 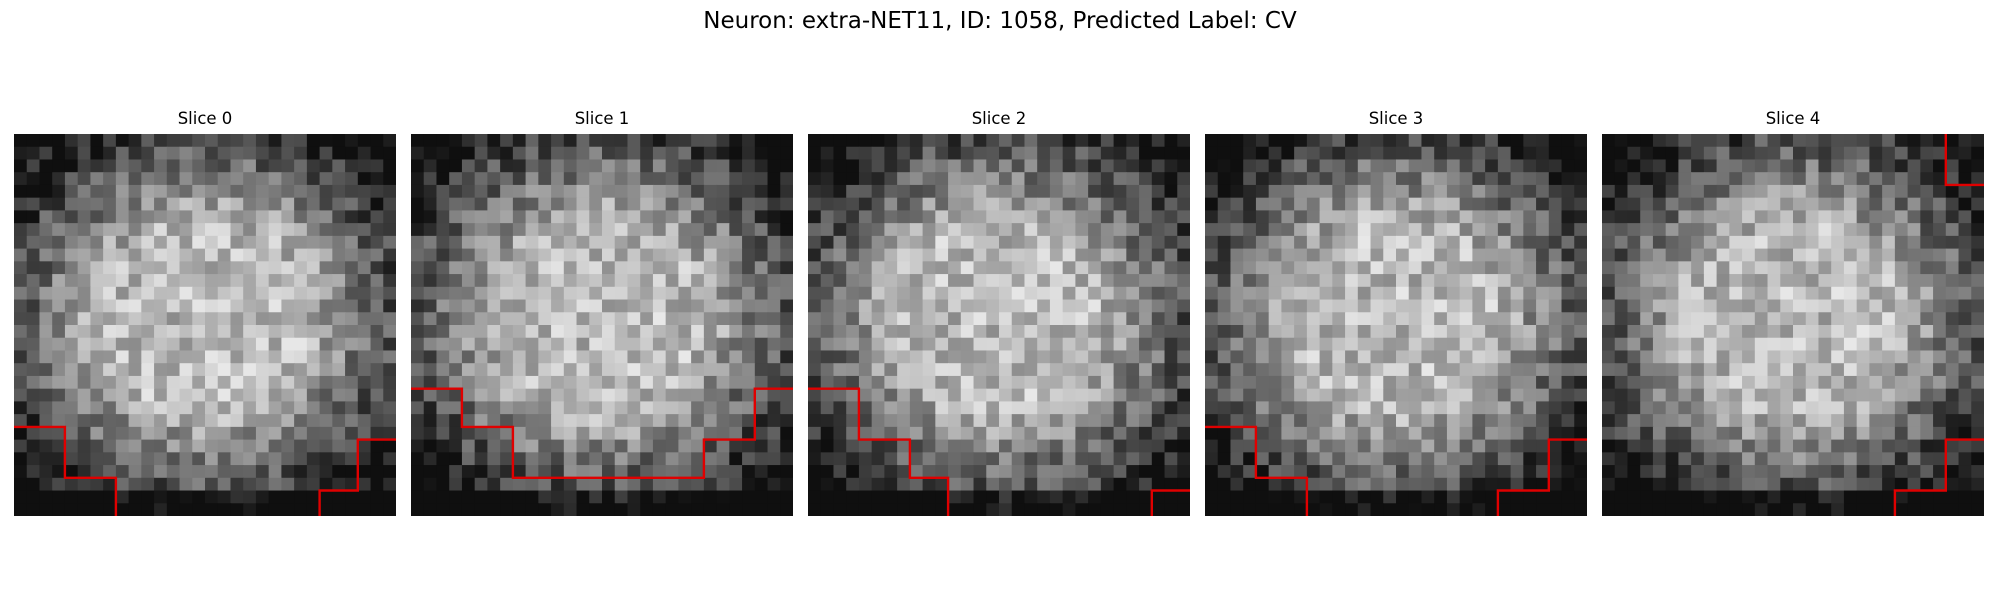 What do you see at coordinates (205, 118) in the screenshot?
I see `slice-title: Slice 0` at bounding box center [205, 118].